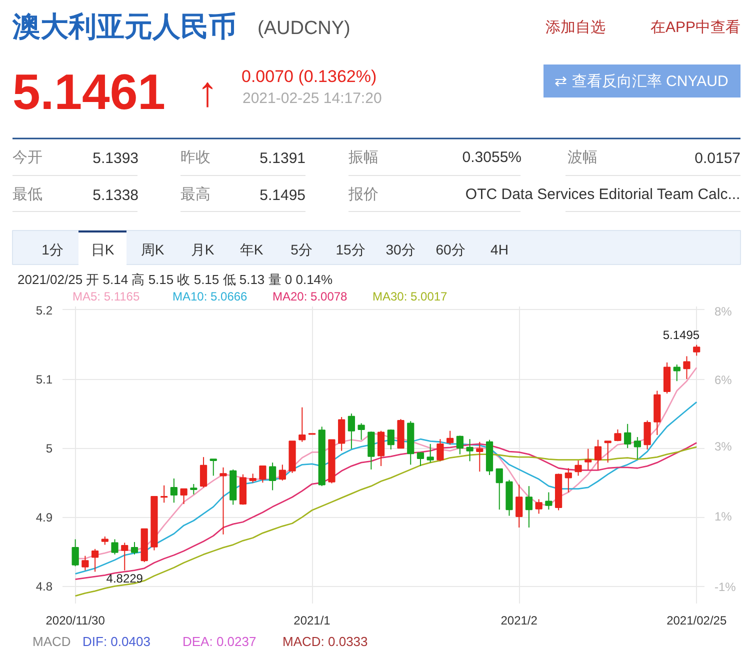 The width and height of the screenshot is (746, 650). What do you see at coordinates (410, 297) in the screenshot?
I see `text: MA30: 5.0017` at bounding box center [410, 297].